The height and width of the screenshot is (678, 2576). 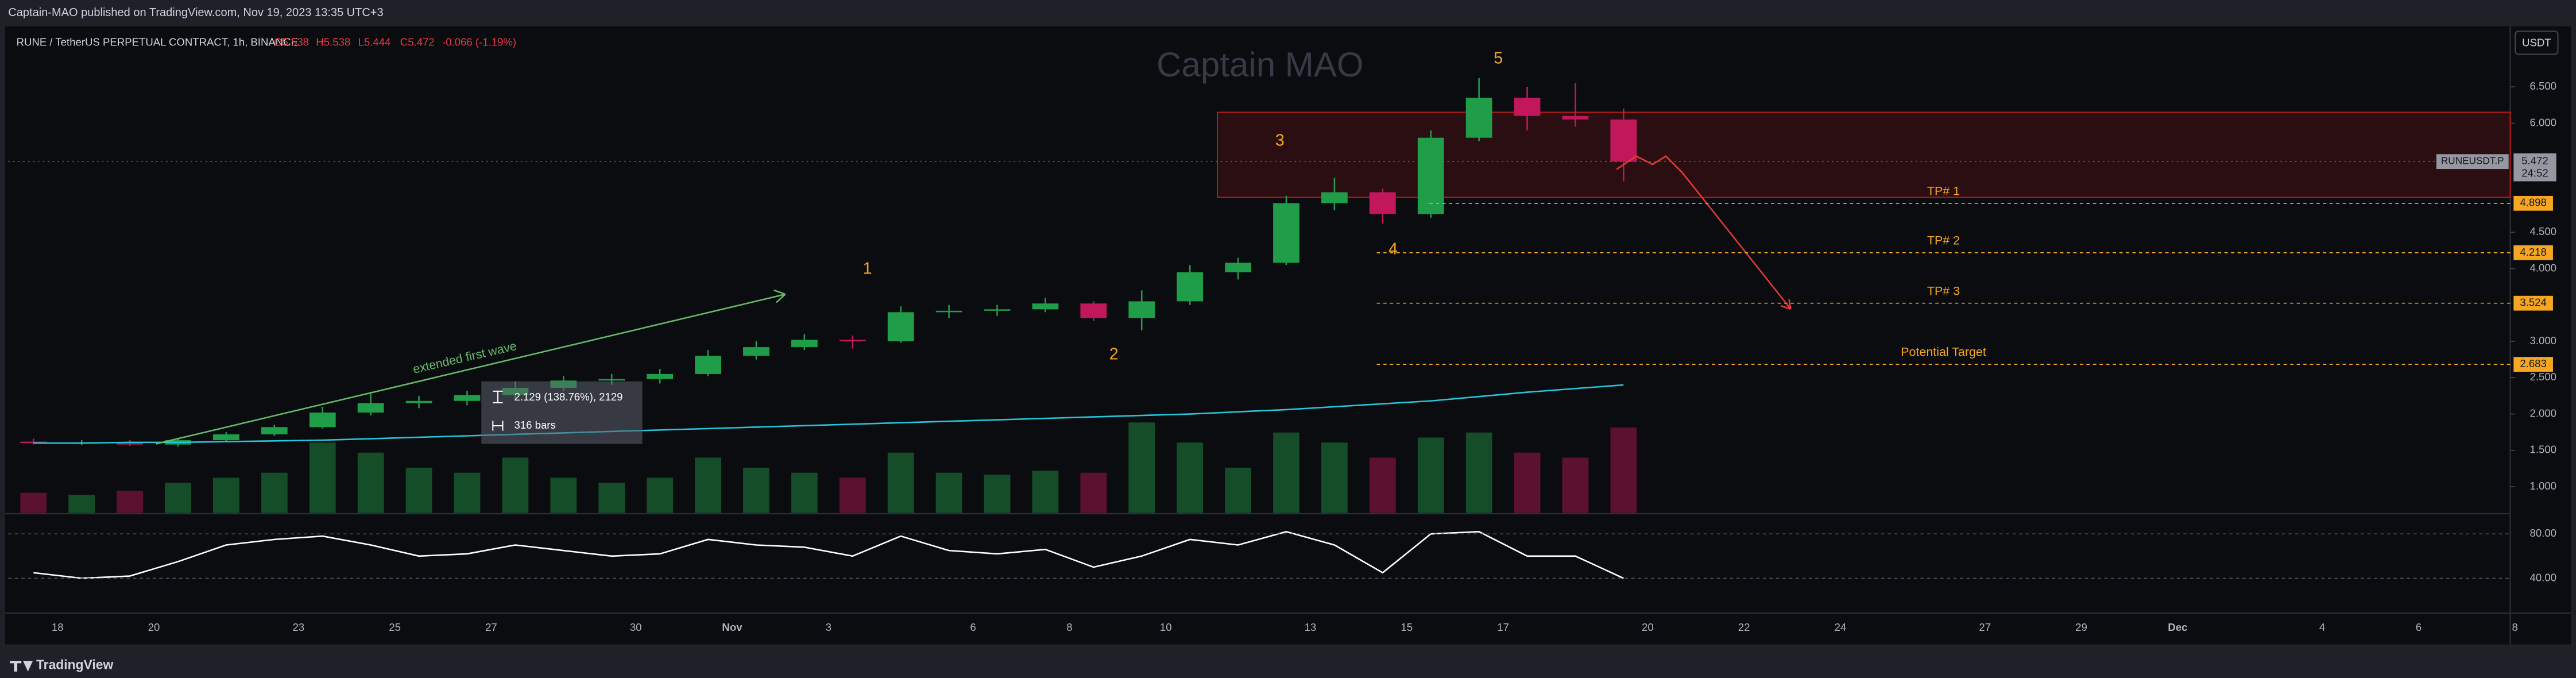 What do you see at coordinates (2543, 533) in the screenshot?
I see `rsi-tick-label: 80.00` at bounding box center [2543, 533].